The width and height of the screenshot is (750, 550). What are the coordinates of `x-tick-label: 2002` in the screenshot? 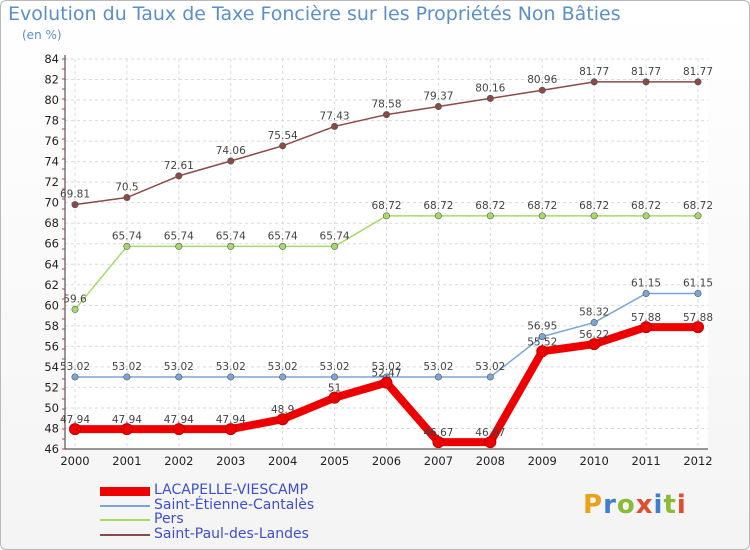 It's located at (178, 461).